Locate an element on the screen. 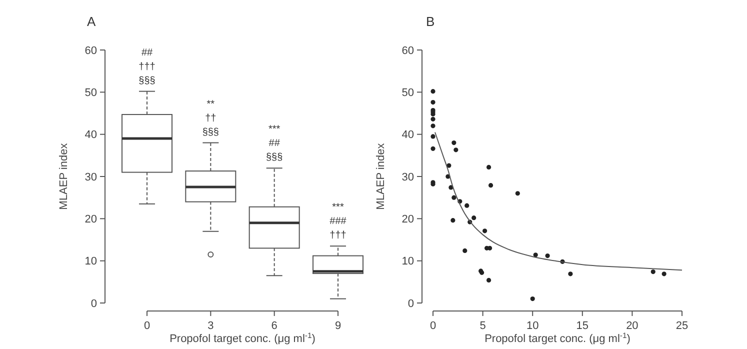 Image resolution: width=747 pixels, height=349 pixels. chart-title: B is located at coordinates (430, 21).